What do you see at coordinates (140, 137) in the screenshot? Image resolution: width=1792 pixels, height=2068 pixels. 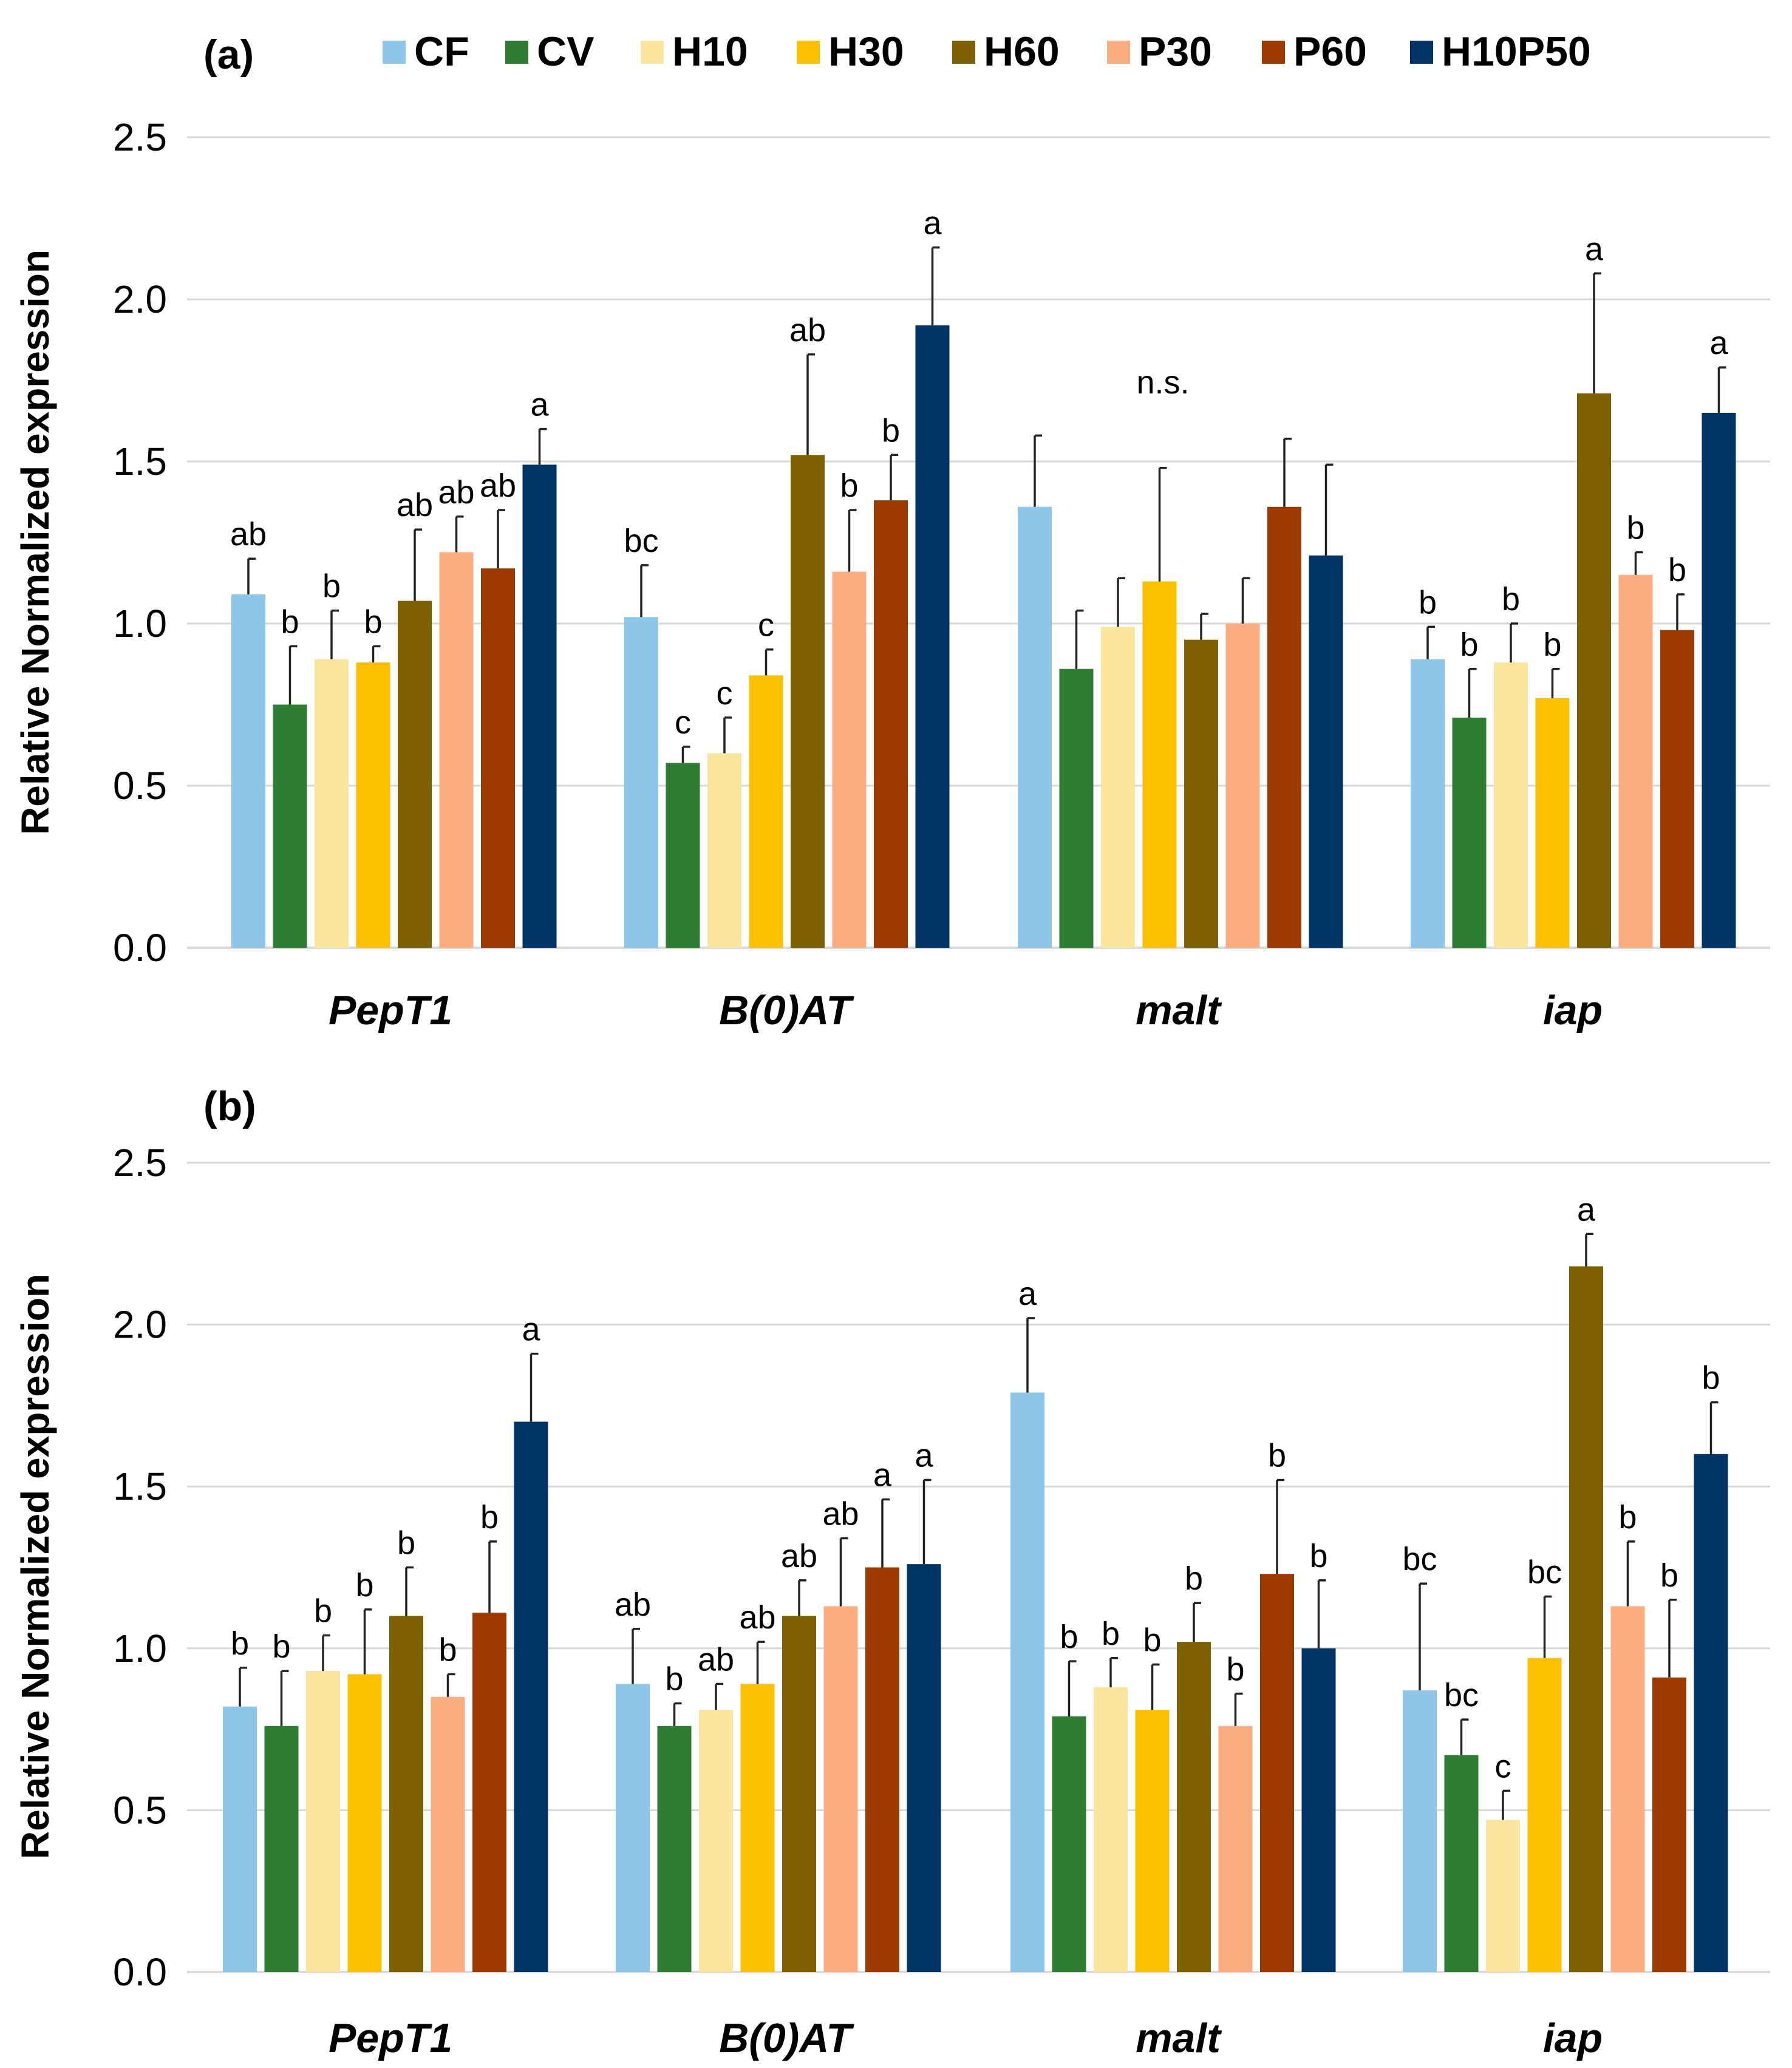 I see `panel-a-ytick-2-5: 2.5` at bounding box center [140, 137].